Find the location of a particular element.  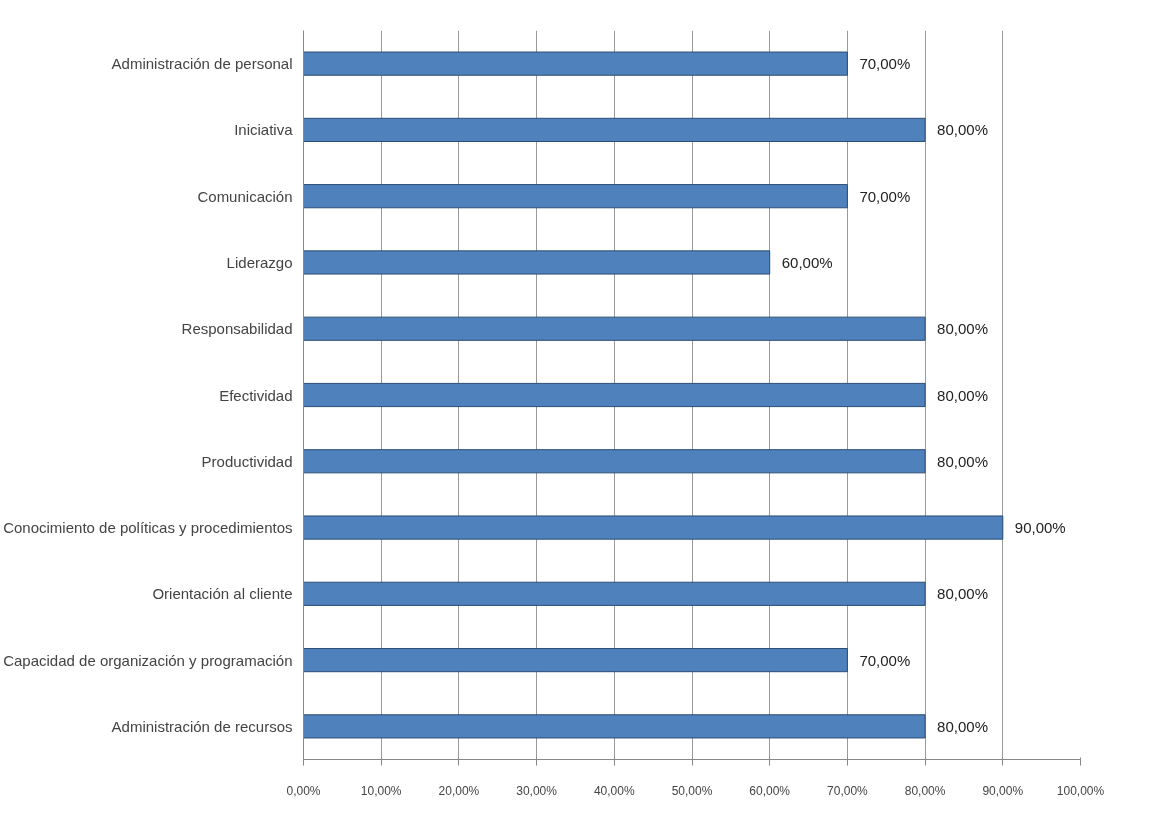

y-tick-label: Administración de recursos is located at coordinates (202, 726).